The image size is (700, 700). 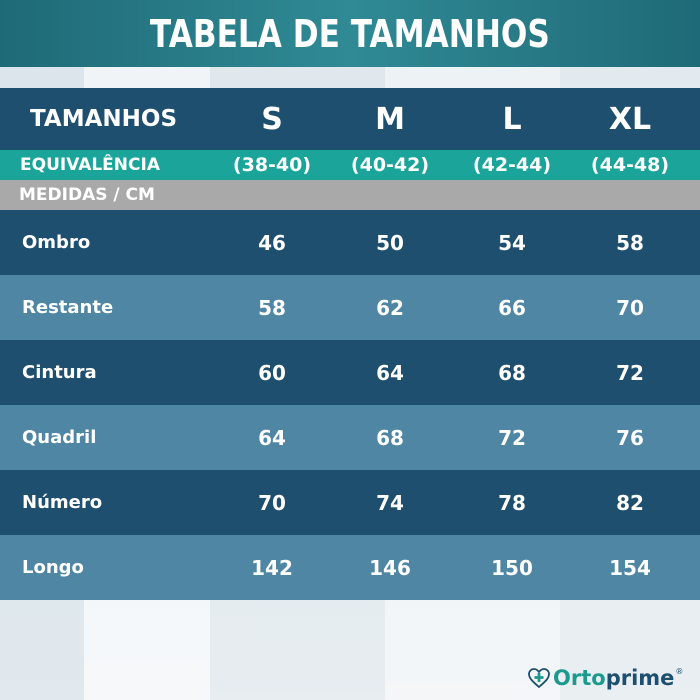 I want to click on equivalence-s: (38-40), so click(x=272, y=165).